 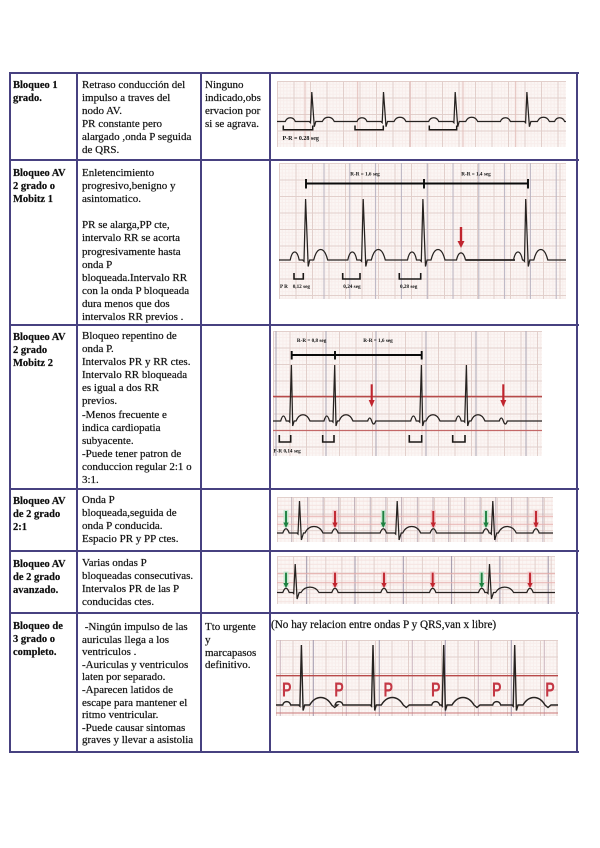 What do you see at coordinates (302, 287) in the screenshot?
I see `svg-text: 0,12 seg` at bounding box center [302, 287].